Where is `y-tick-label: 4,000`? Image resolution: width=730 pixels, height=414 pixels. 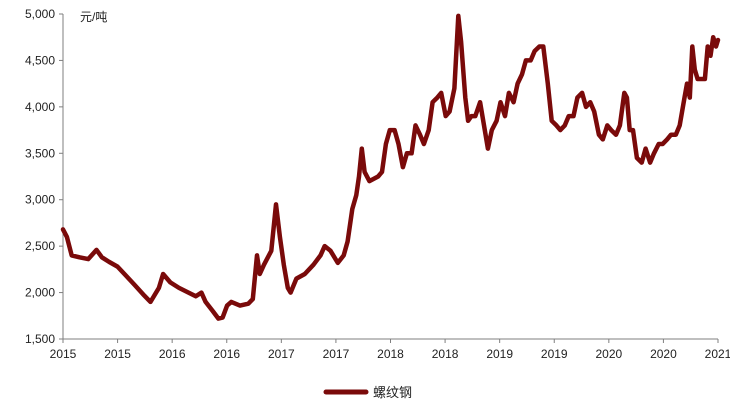
y-tick-label: 4,000 is located at coordinates (40, 107).